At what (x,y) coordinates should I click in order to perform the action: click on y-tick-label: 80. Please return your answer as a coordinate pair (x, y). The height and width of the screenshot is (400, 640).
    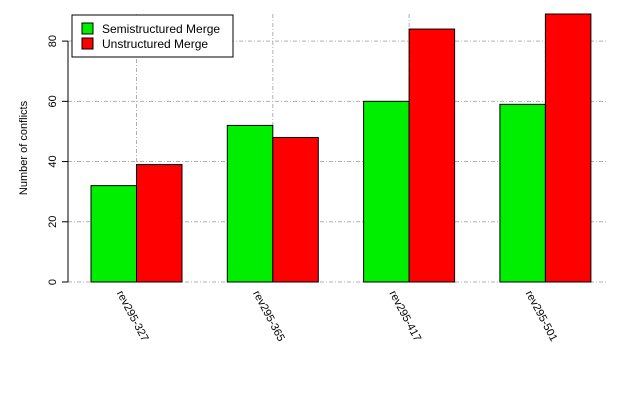
    Looking at the image, I should click on (53, 41).